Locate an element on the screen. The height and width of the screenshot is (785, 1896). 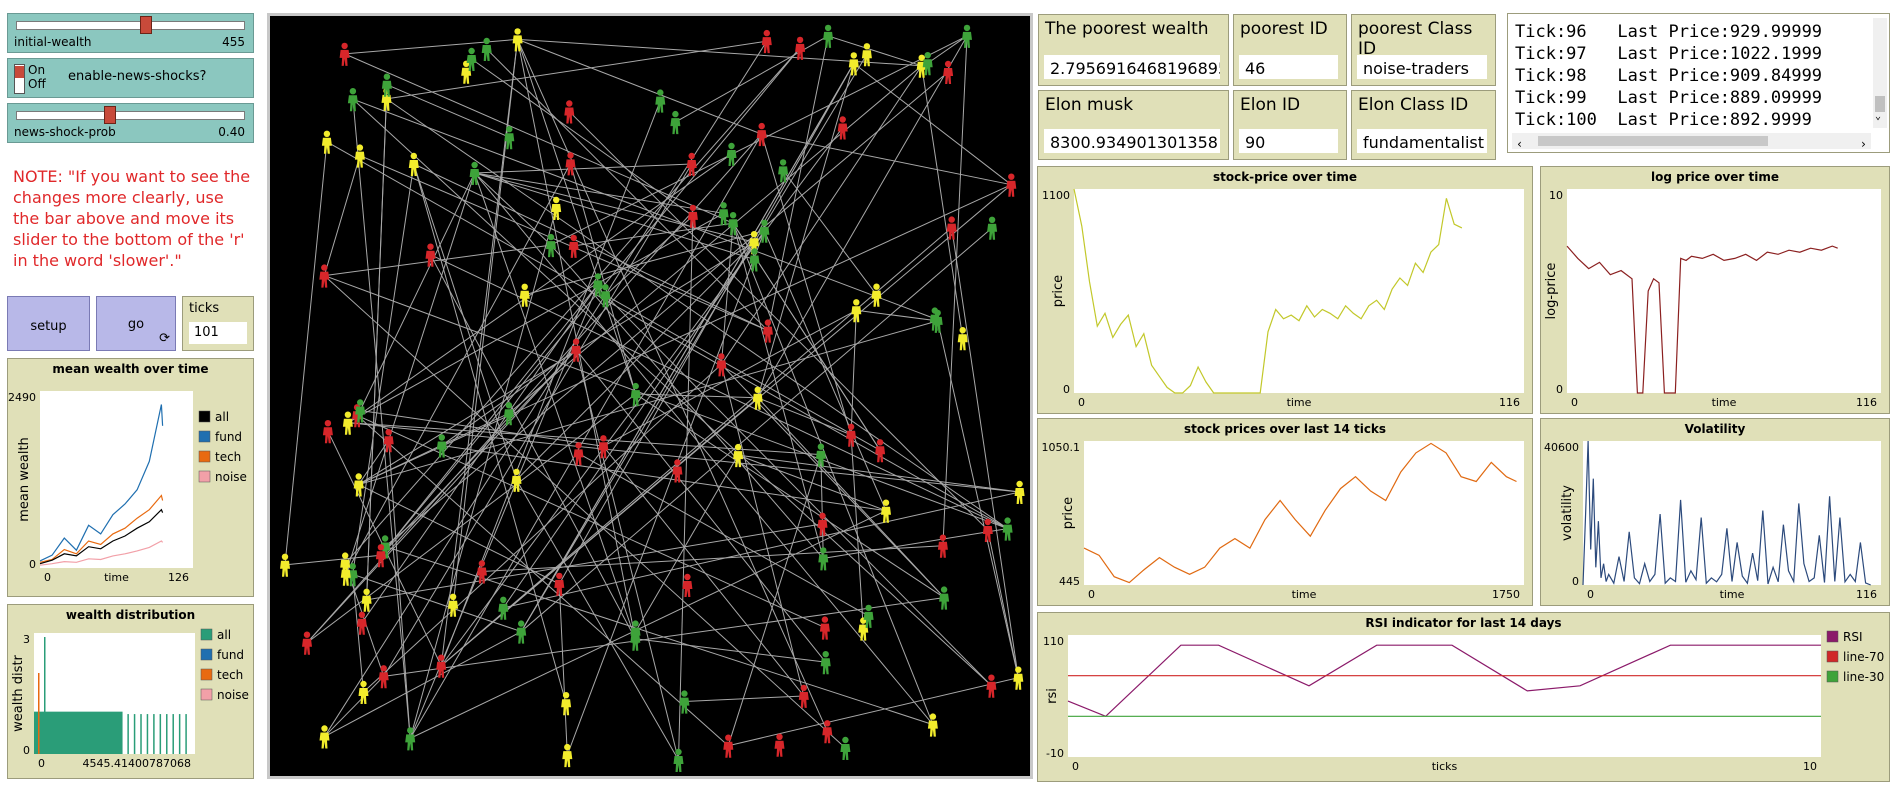
toggle-icon is located at coordinates (19, 79).